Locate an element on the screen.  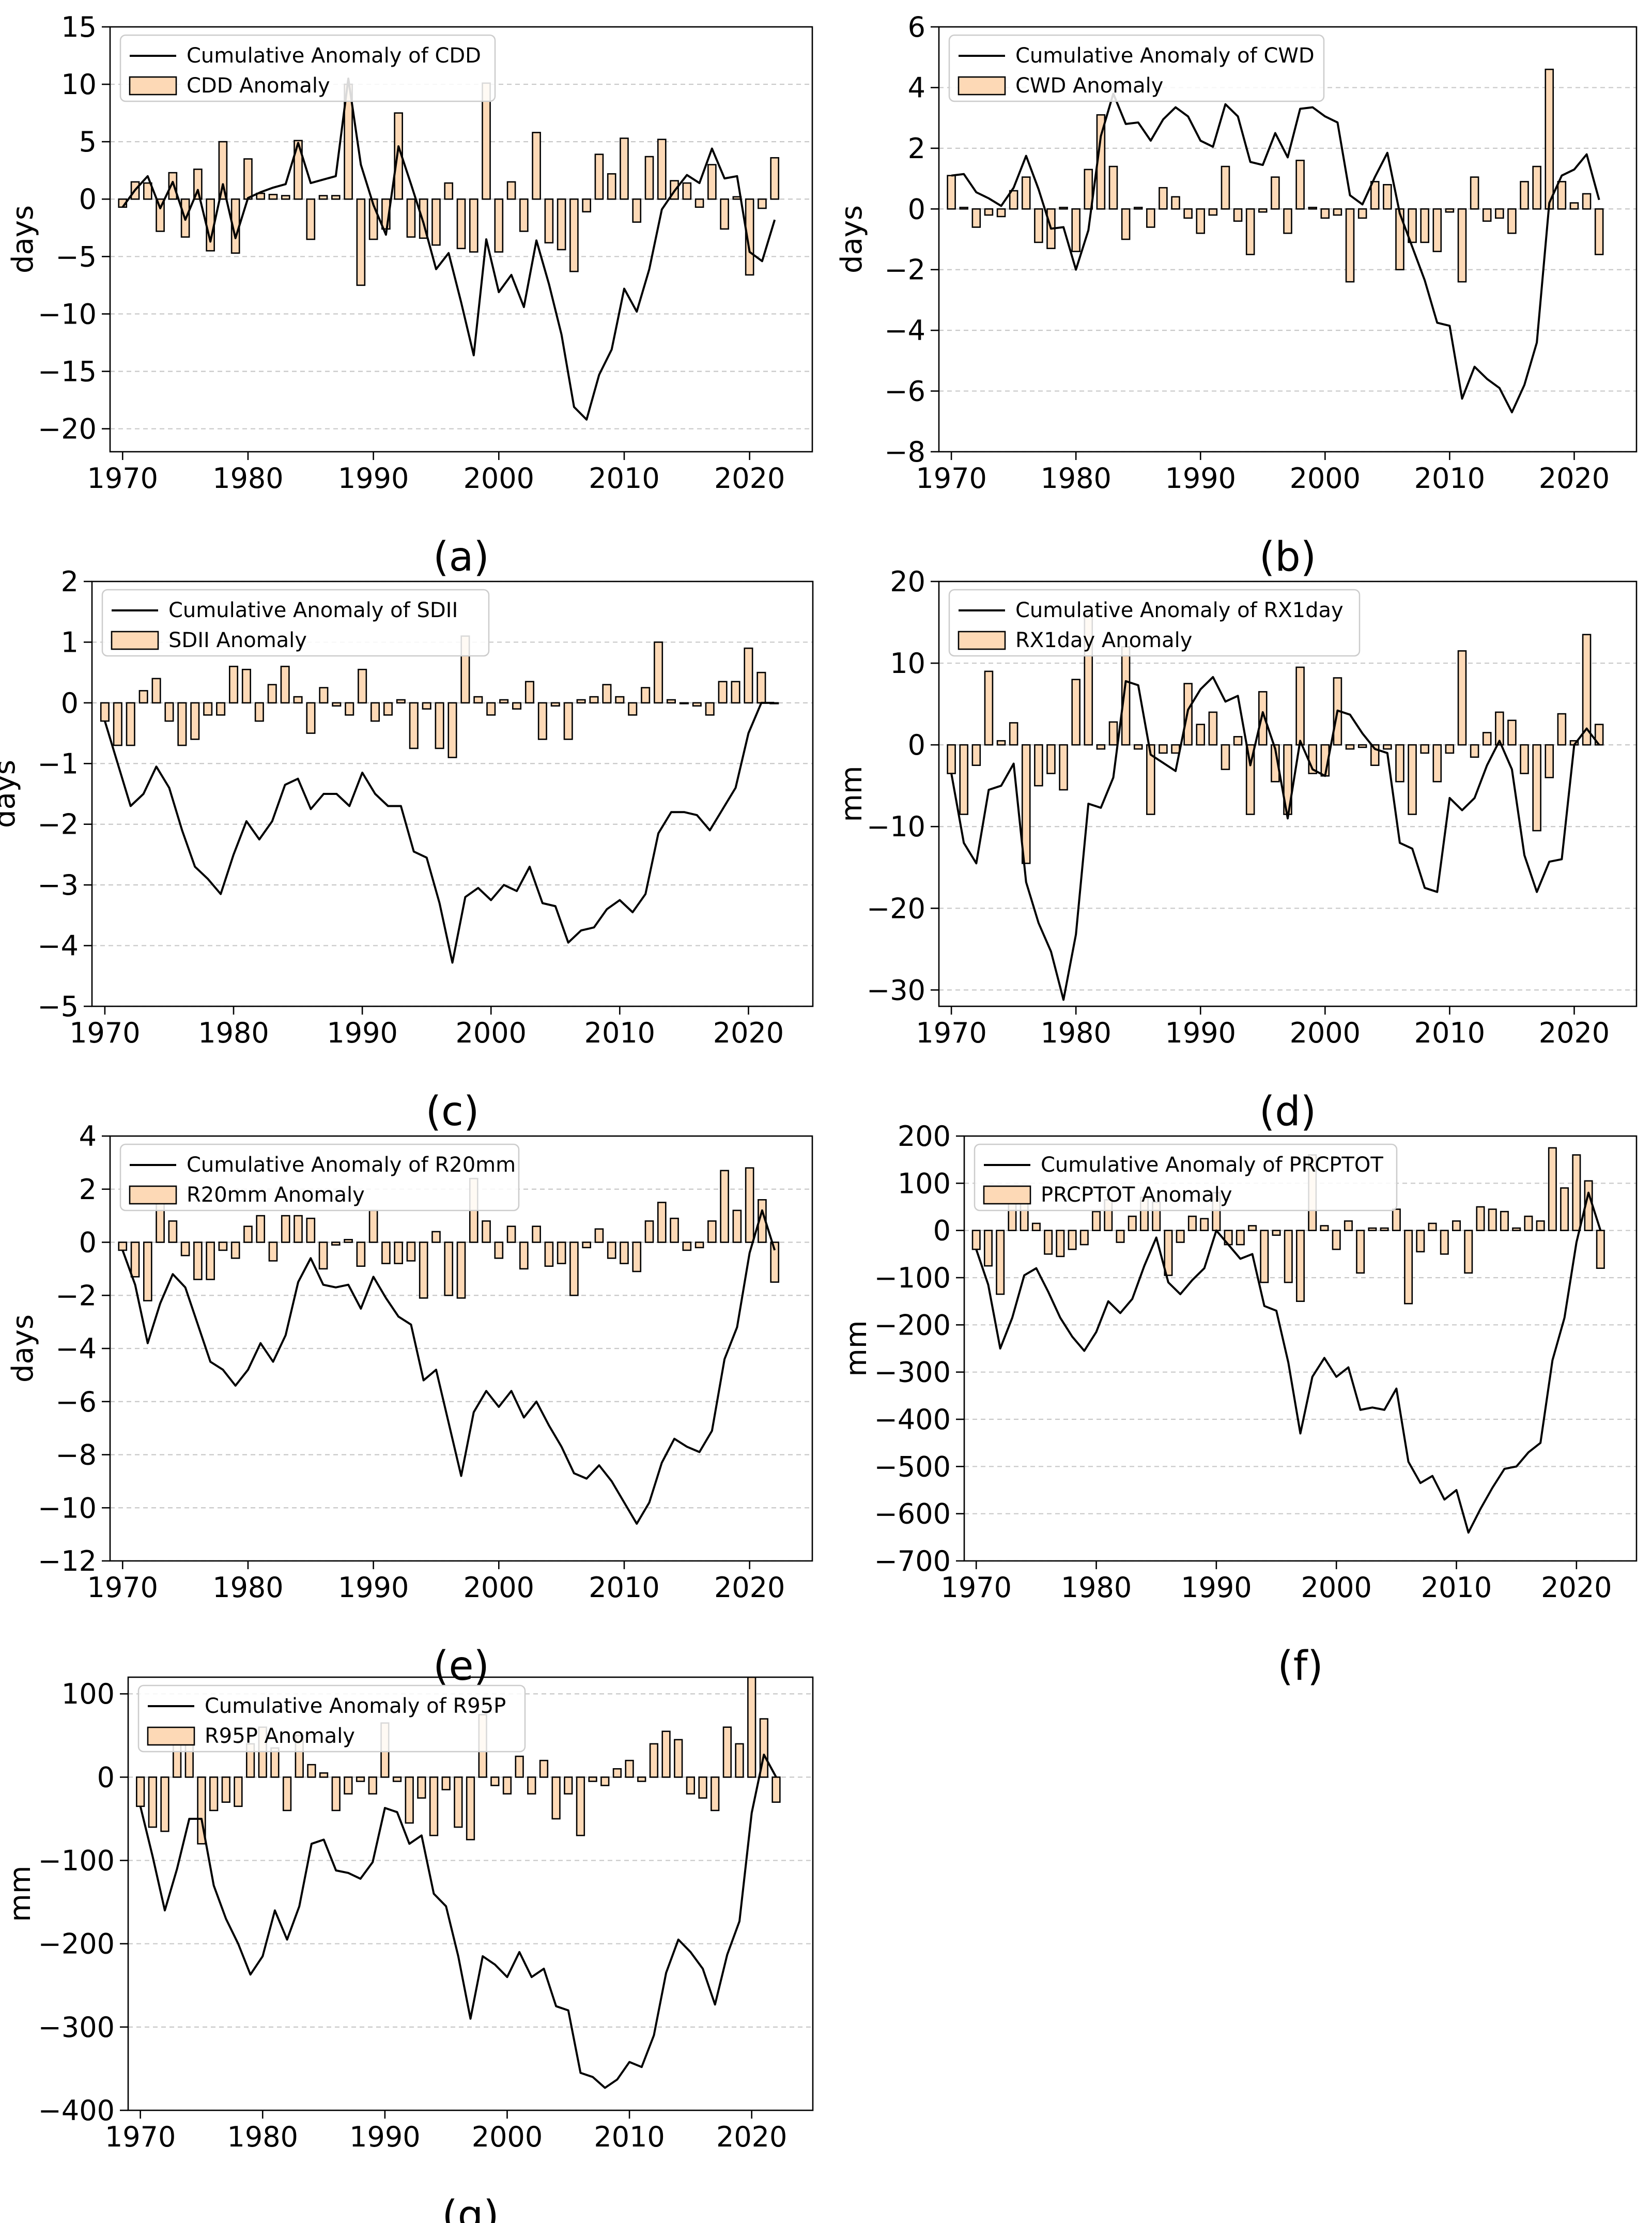
legend-line-label: Cumulative Anomaly of SDII is located at coordinates (313, 610).